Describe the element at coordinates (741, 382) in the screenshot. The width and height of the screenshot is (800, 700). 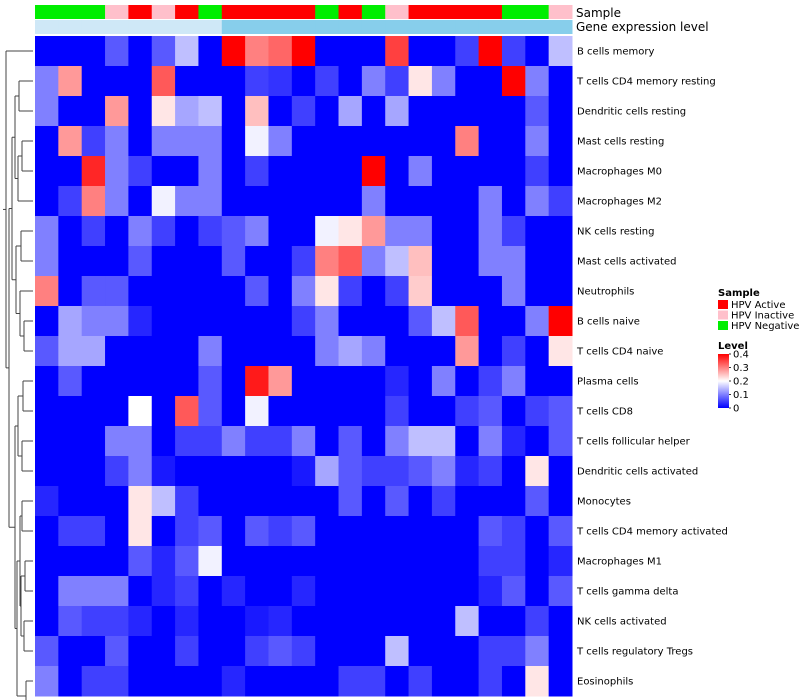
I see `level-legend-tick-label: 0.2` at that location.